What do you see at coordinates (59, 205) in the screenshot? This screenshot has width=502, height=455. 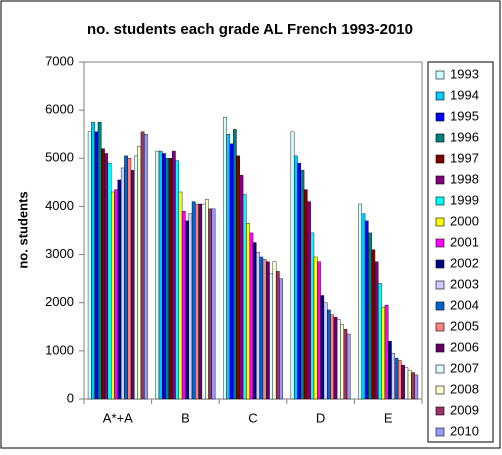 I see `y-tick-label: 4000` at bounding box center [59, 205].